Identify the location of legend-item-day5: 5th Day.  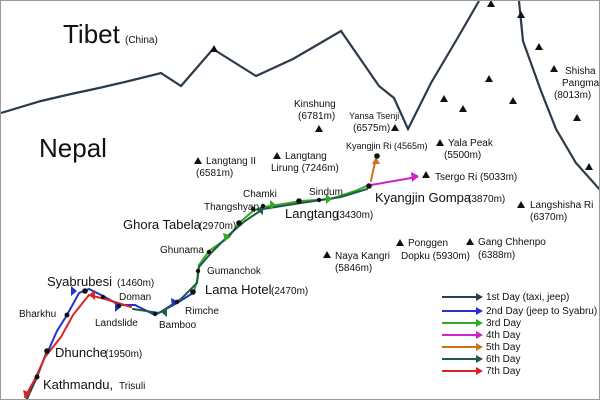
(481, 347).